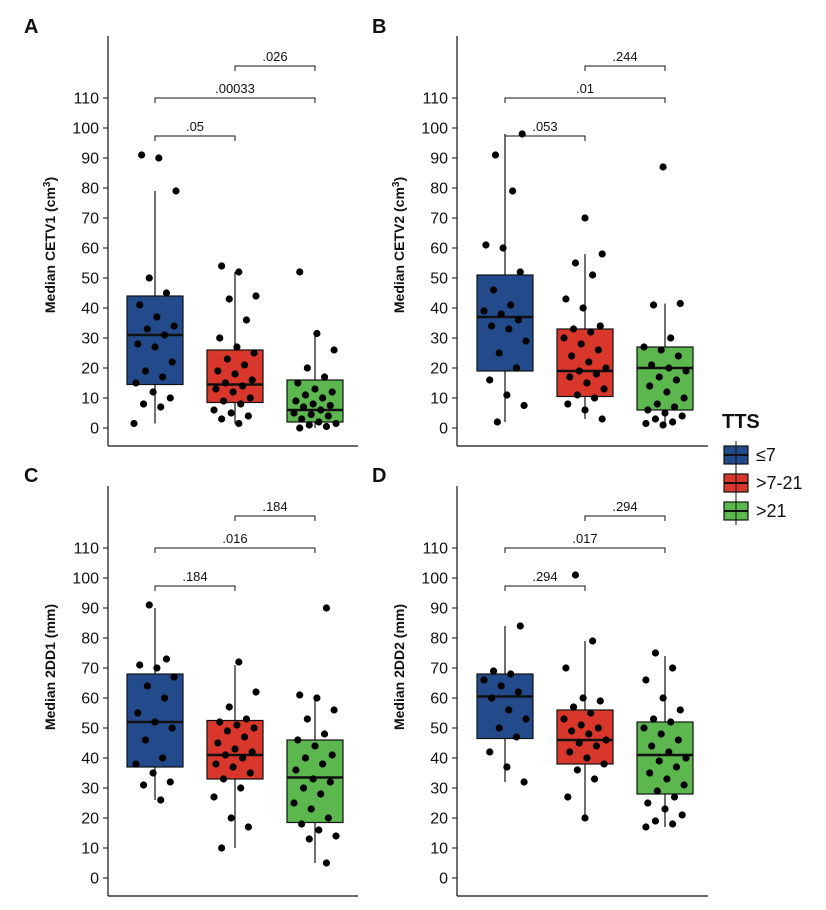 Image resolution: width=826 pixels, height=910 pixels. I want to click on y-tick-label: 70, so click(439, 219).